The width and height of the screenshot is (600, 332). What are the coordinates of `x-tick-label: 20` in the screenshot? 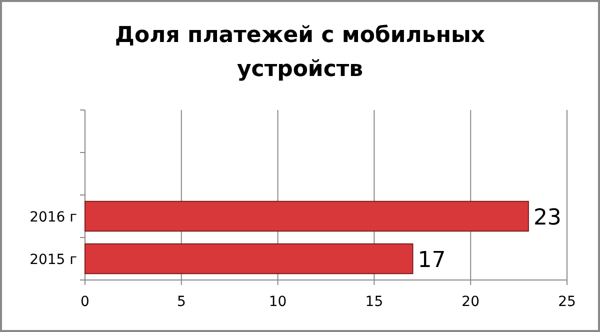 It's located at (471, 302).